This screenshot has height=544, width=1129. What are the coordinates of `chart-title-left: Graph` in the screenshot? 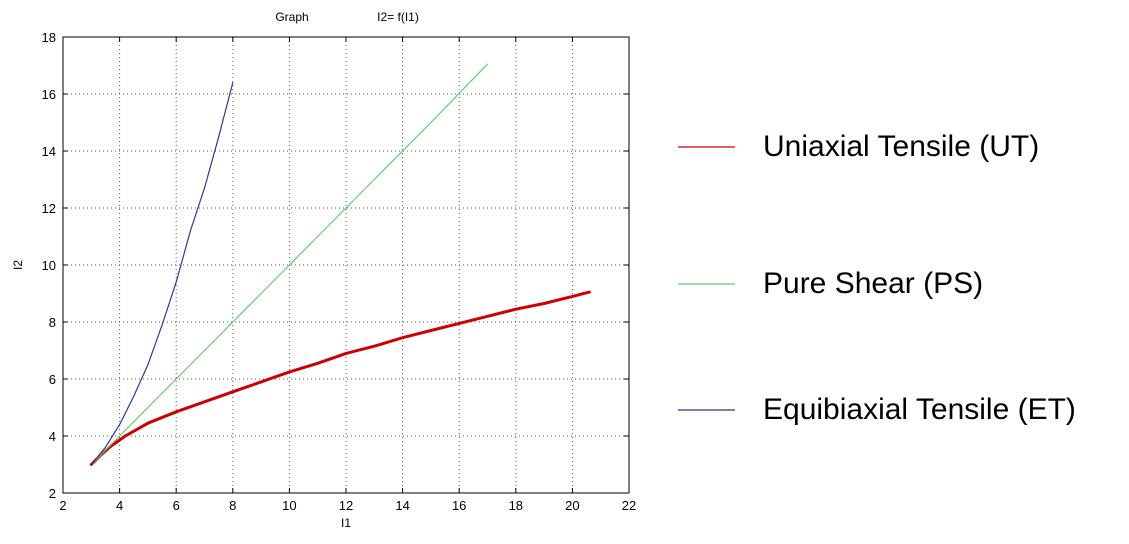 It's located at (291, 17).